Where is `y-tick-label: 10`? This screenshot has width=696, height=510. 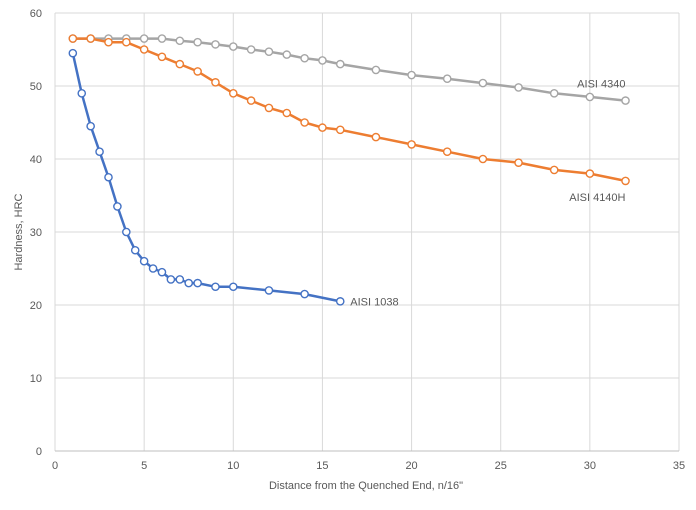
y-tick-label: 10 is located at coordinates (36, 379).